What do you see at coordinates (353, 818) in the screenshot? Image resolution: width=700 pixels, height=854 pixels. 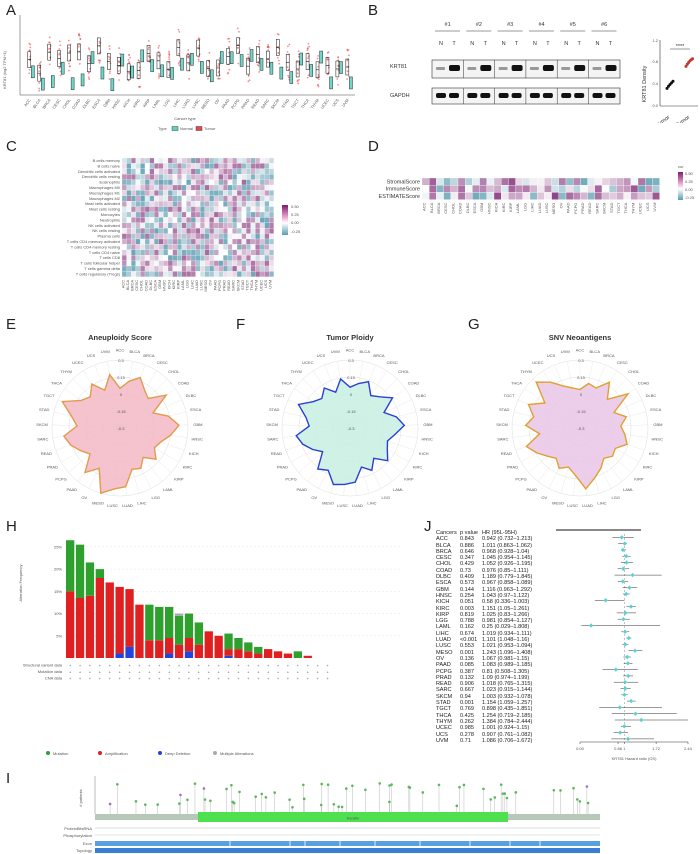 I see `domain-label: Keratin` at bounding box center [353, 818].